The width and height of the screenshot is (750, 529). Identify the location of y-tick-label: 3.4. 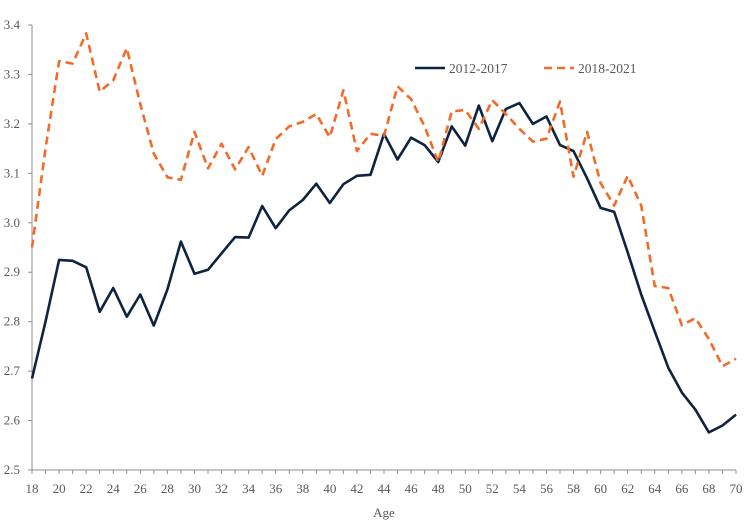
(12, 24).